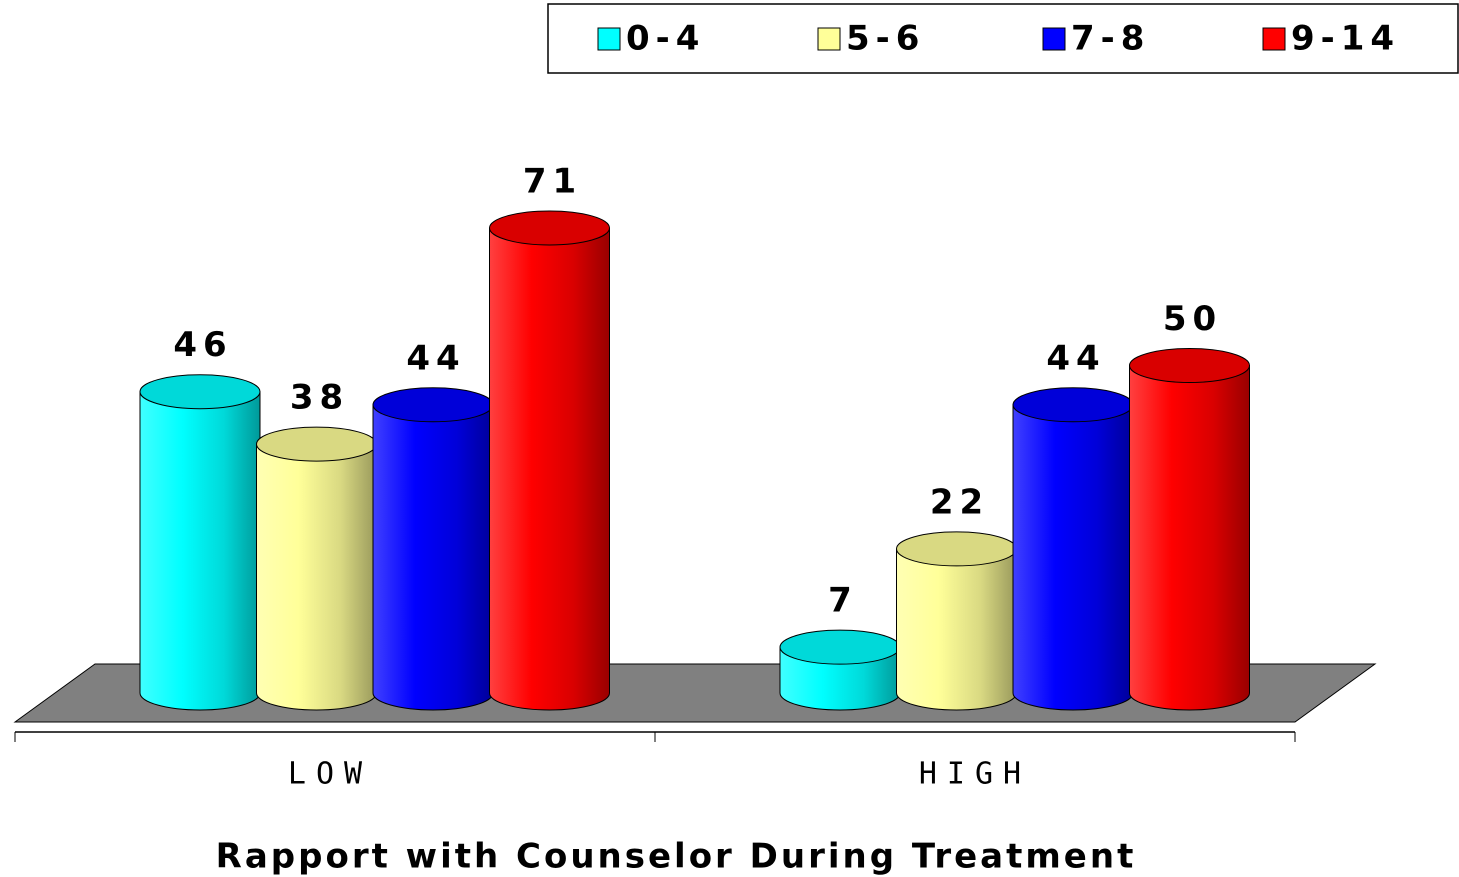 Image resolution: width=1459 pixels, height=877 pixels. Describe the element at coordinates (202, 345) in the screenshot. I see `data-label: 46` at that location.